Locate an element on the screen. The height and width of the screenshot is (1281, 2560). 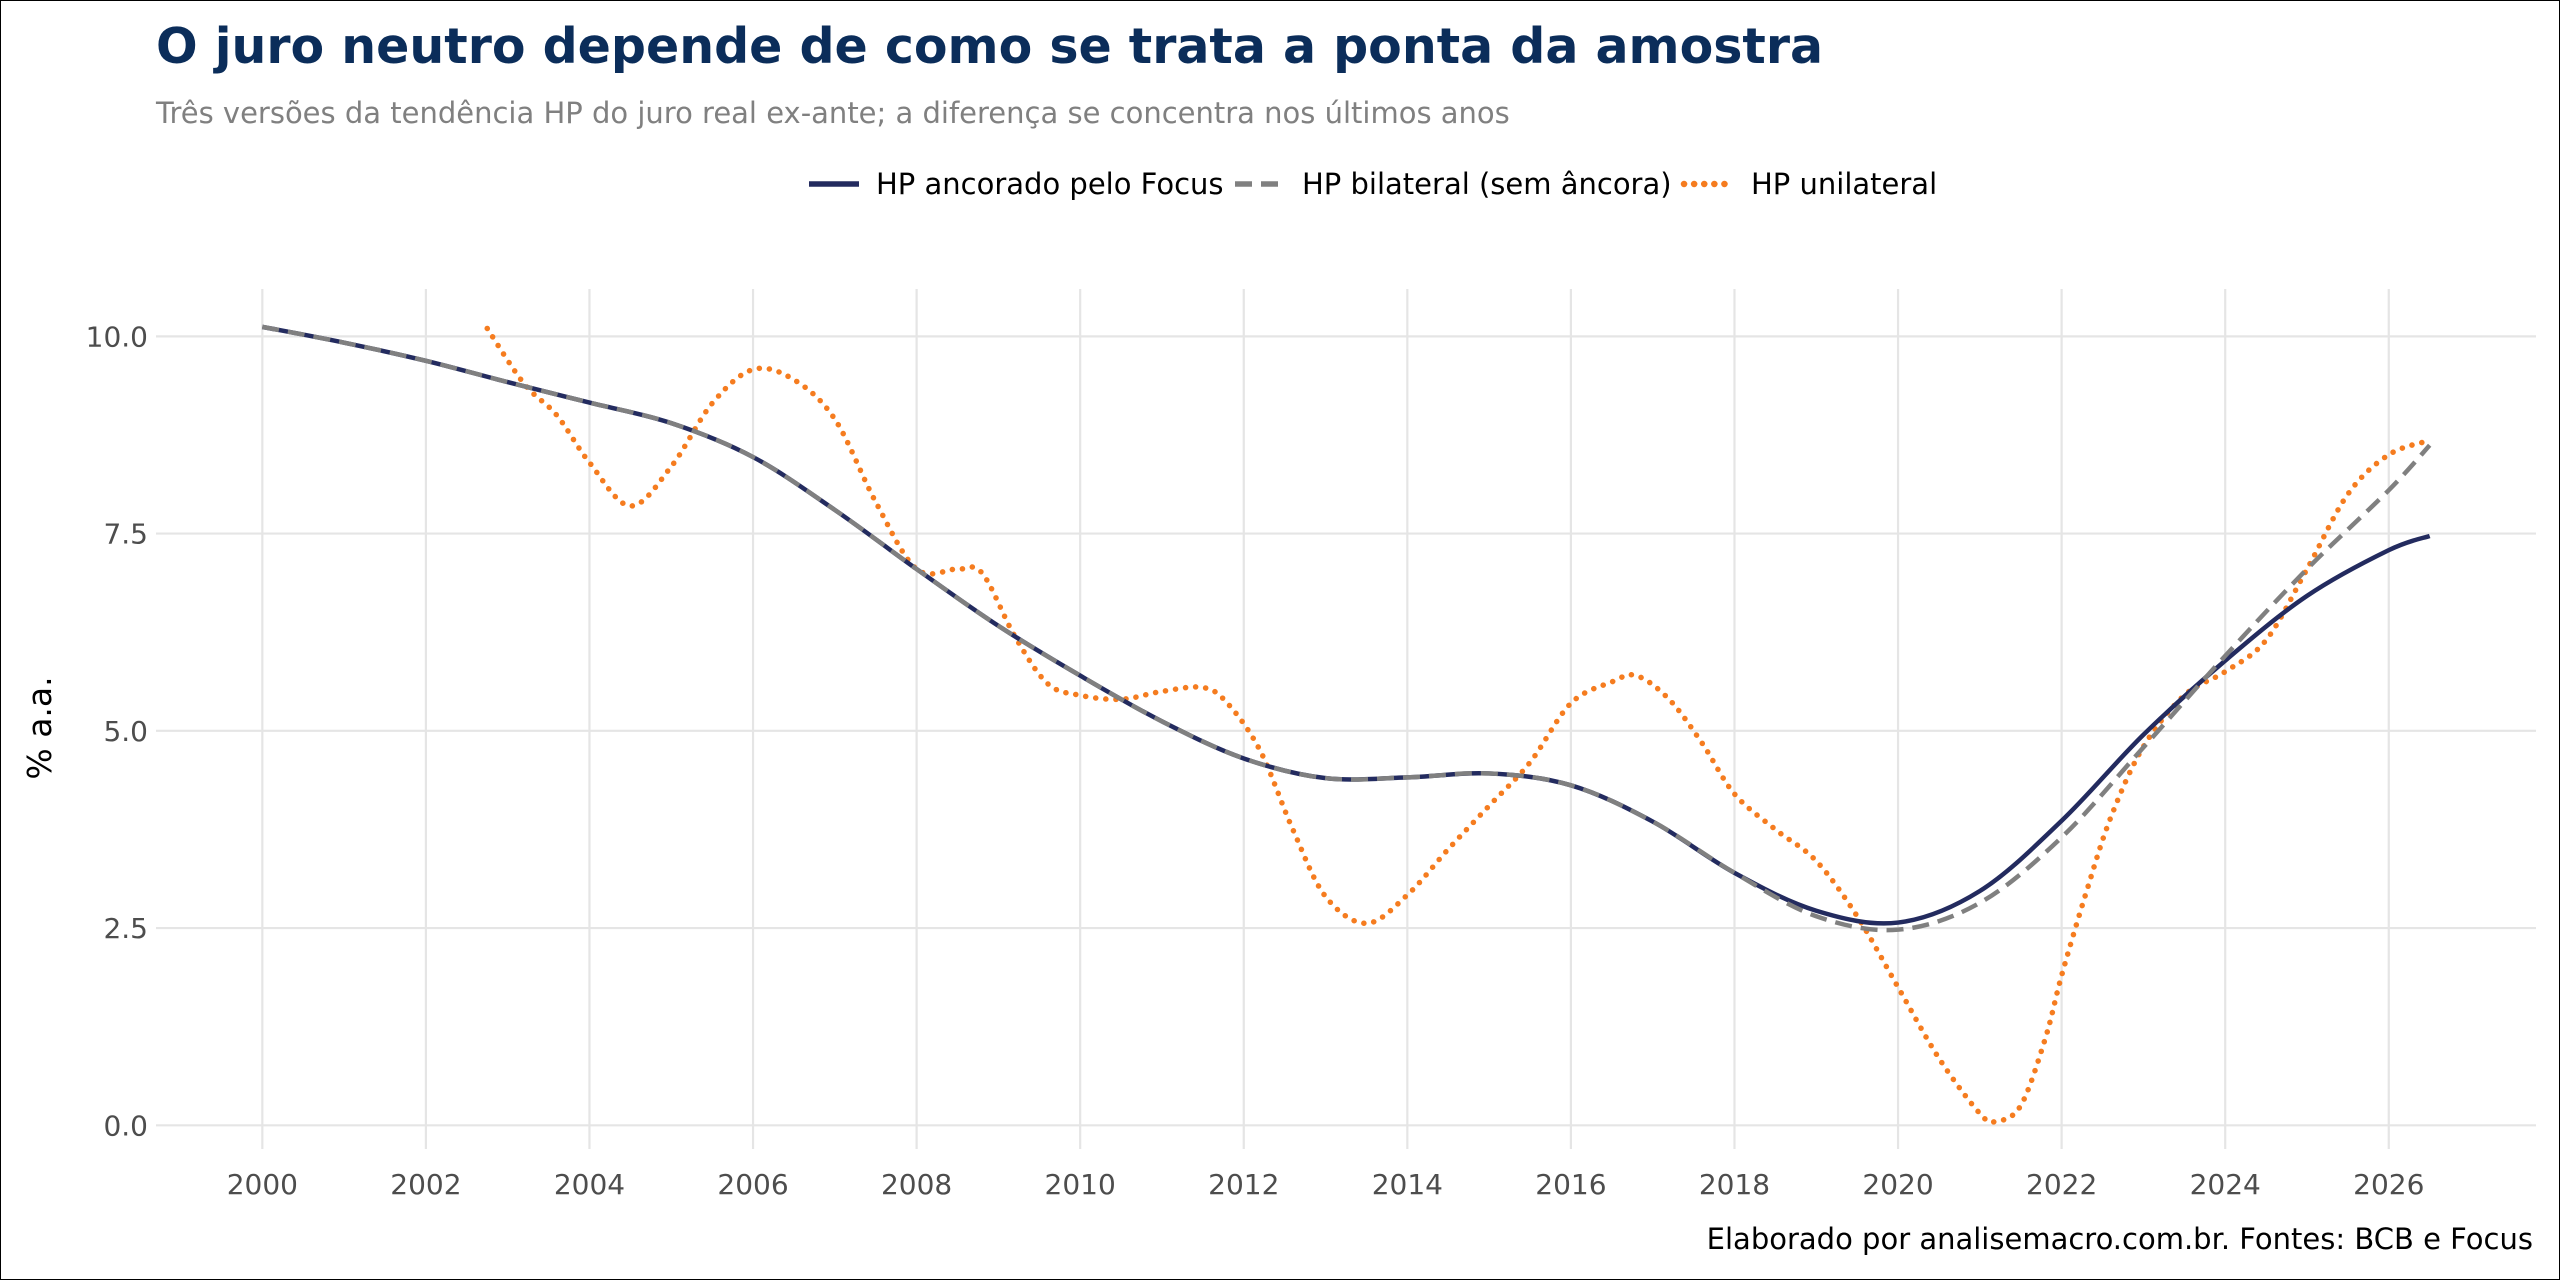
x-tick-label: 2016 is located at coordinates (1570, 1184).